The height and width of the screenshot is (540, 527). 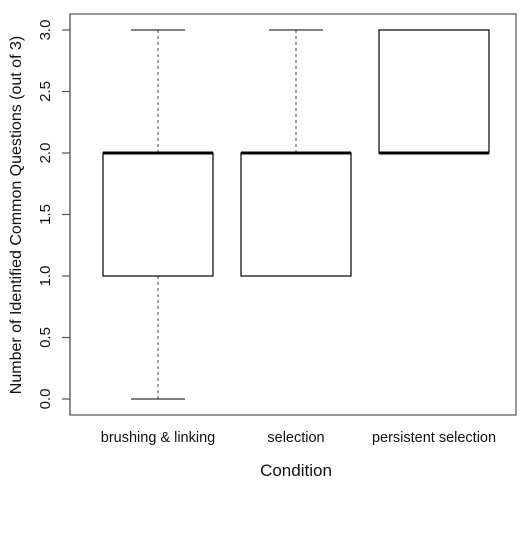 I want to click on y-axis-ticks: 0.0 0.5 1.0 1.5 2.0 2.5 3.0, so click(x=53, y=215).